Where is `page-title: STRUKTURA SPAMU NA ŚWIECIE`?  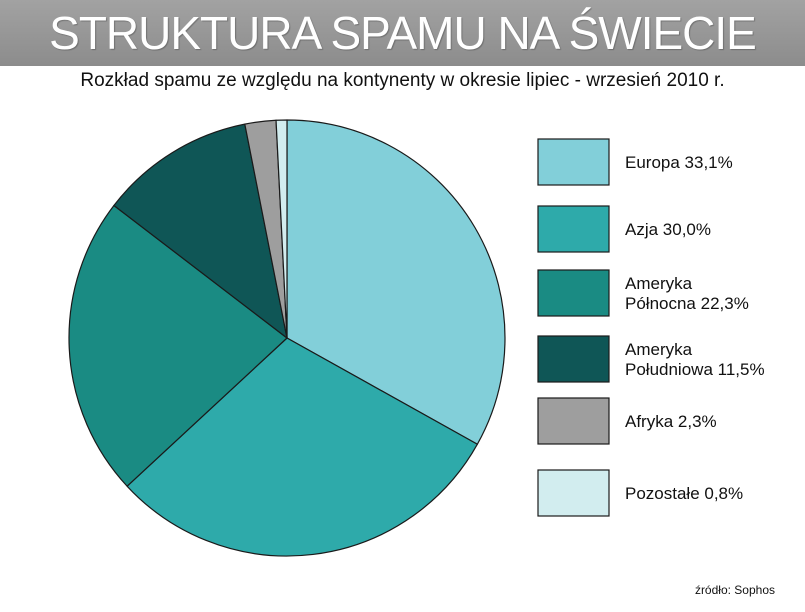
page-title: STRUKTURA SPAMU NA ŚWIECIE is located at coordinates (403, 33).